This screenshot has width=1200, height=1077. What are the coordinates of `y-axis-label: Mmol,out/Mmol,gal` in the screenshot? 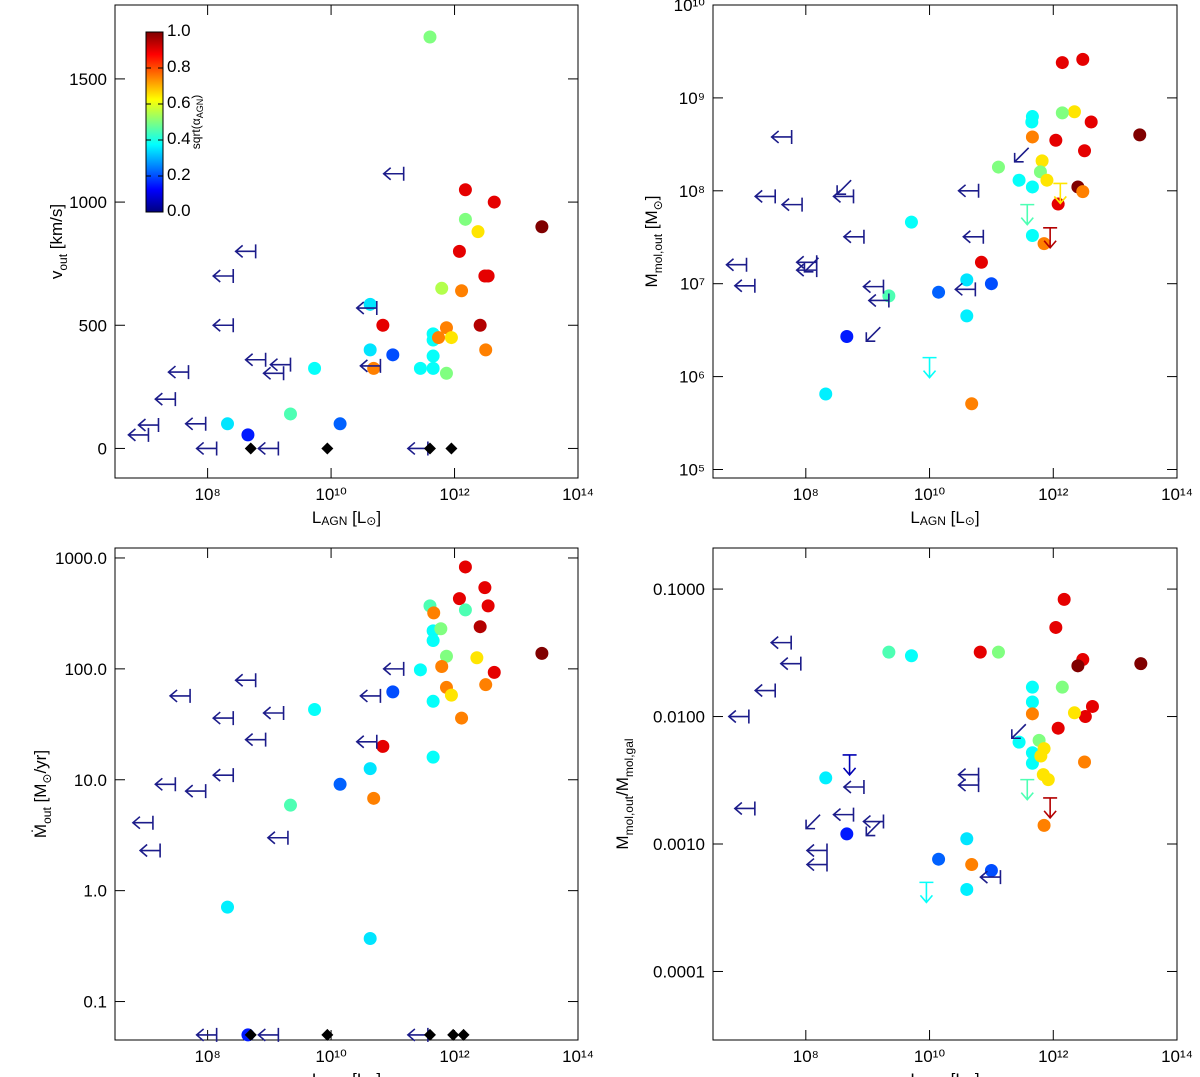 It's located at (624, 793).